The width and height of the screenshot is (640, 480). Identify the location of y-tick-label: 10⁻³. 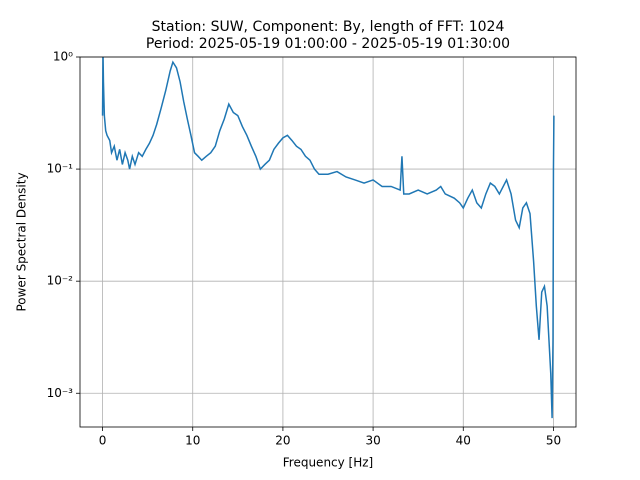
(60, 393).